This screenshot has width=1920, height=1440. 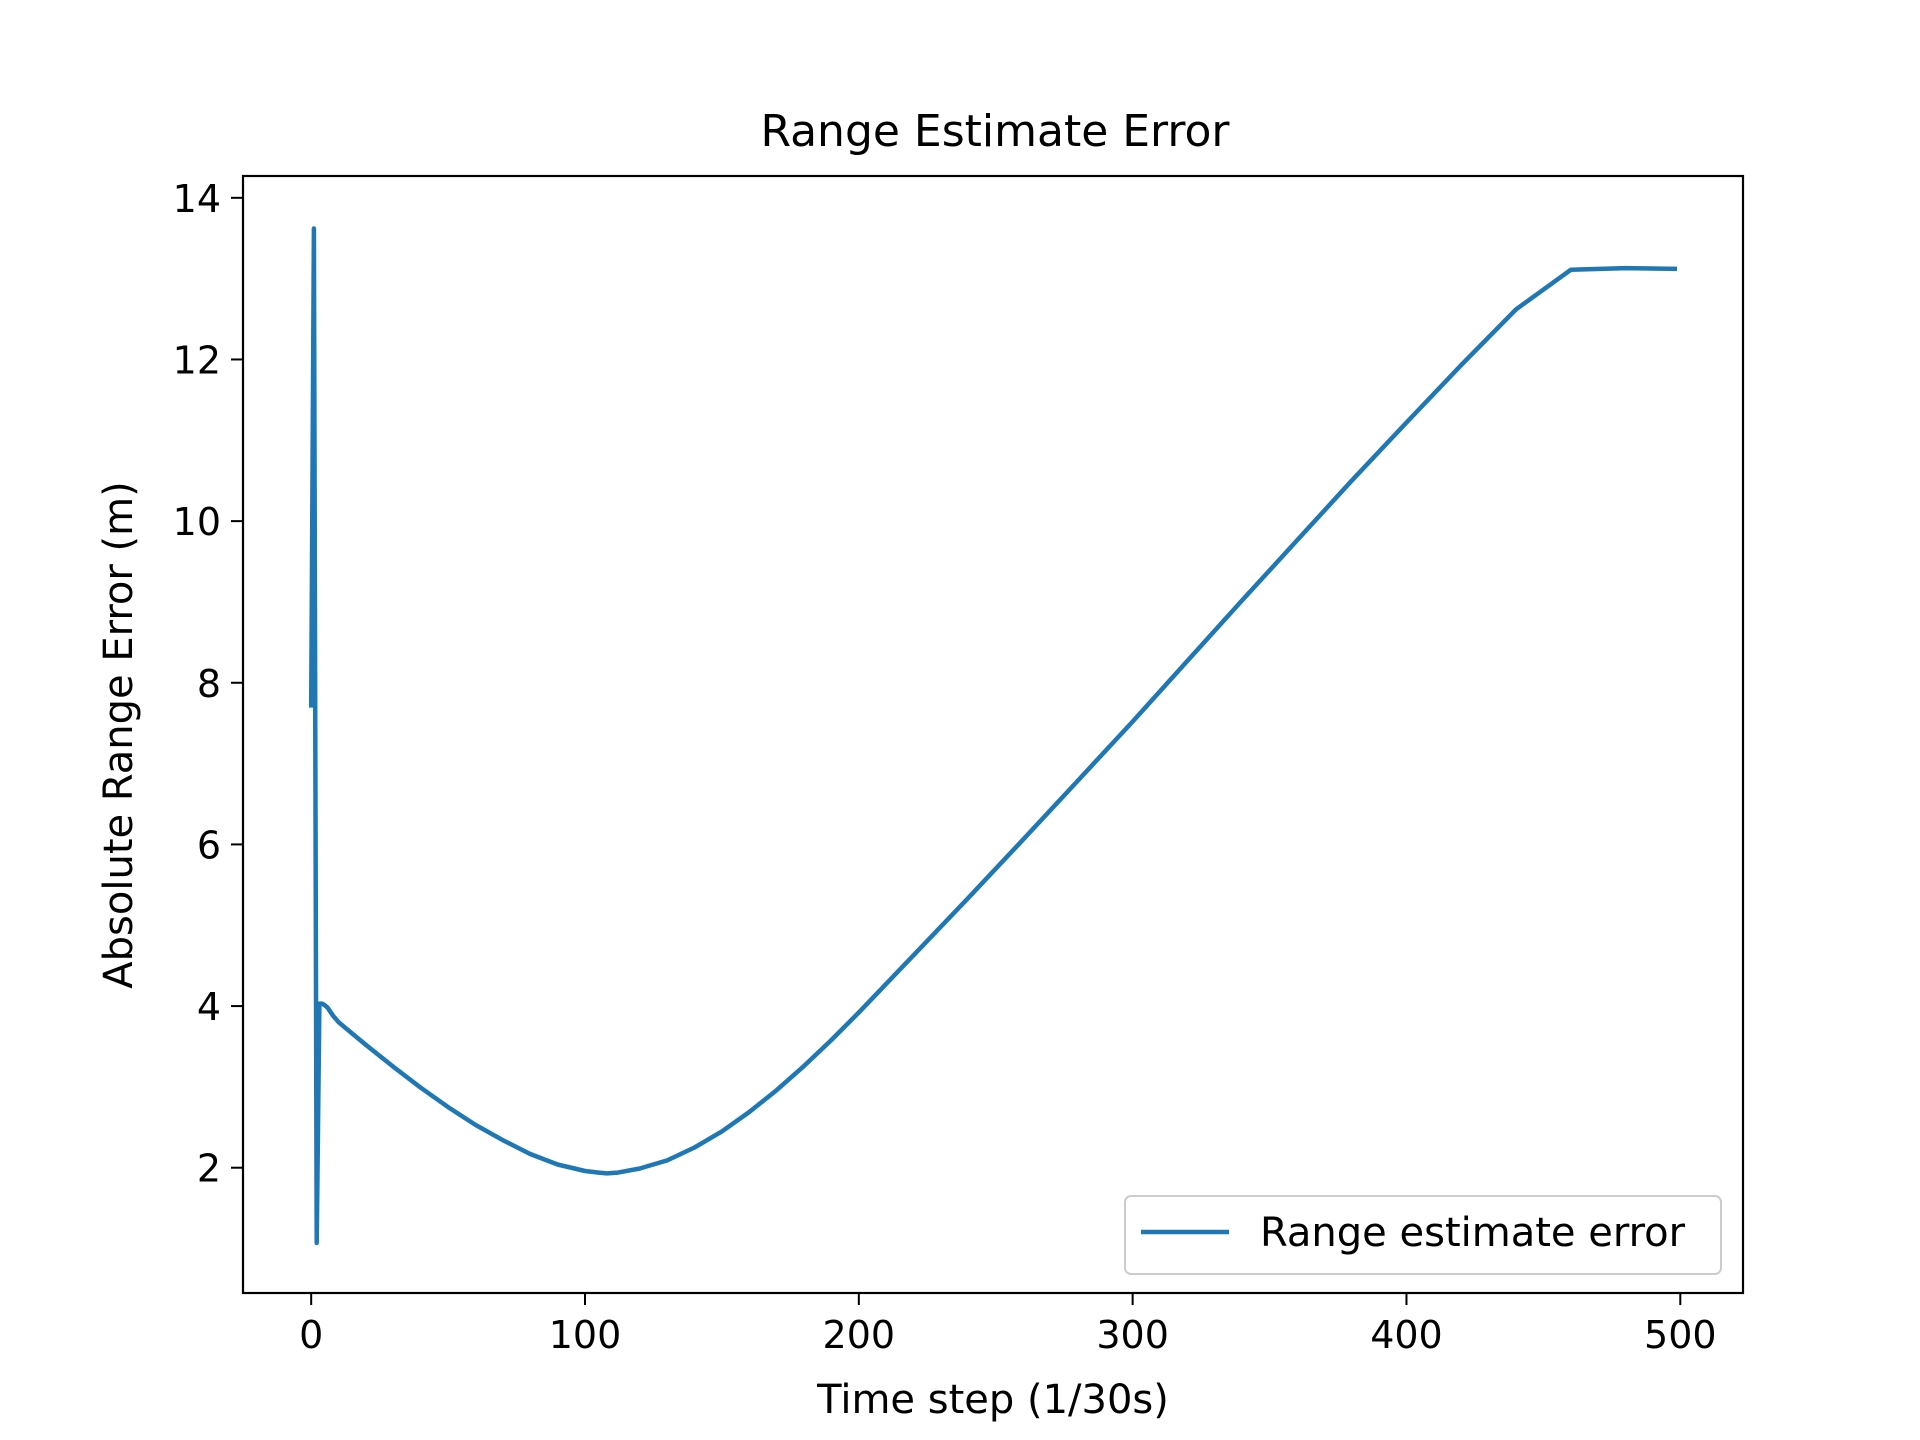 What do you see at coordinates (209, 1007) in the screenshot?
I see `y-tick-label: 4` at bounding box center [209, 1007].